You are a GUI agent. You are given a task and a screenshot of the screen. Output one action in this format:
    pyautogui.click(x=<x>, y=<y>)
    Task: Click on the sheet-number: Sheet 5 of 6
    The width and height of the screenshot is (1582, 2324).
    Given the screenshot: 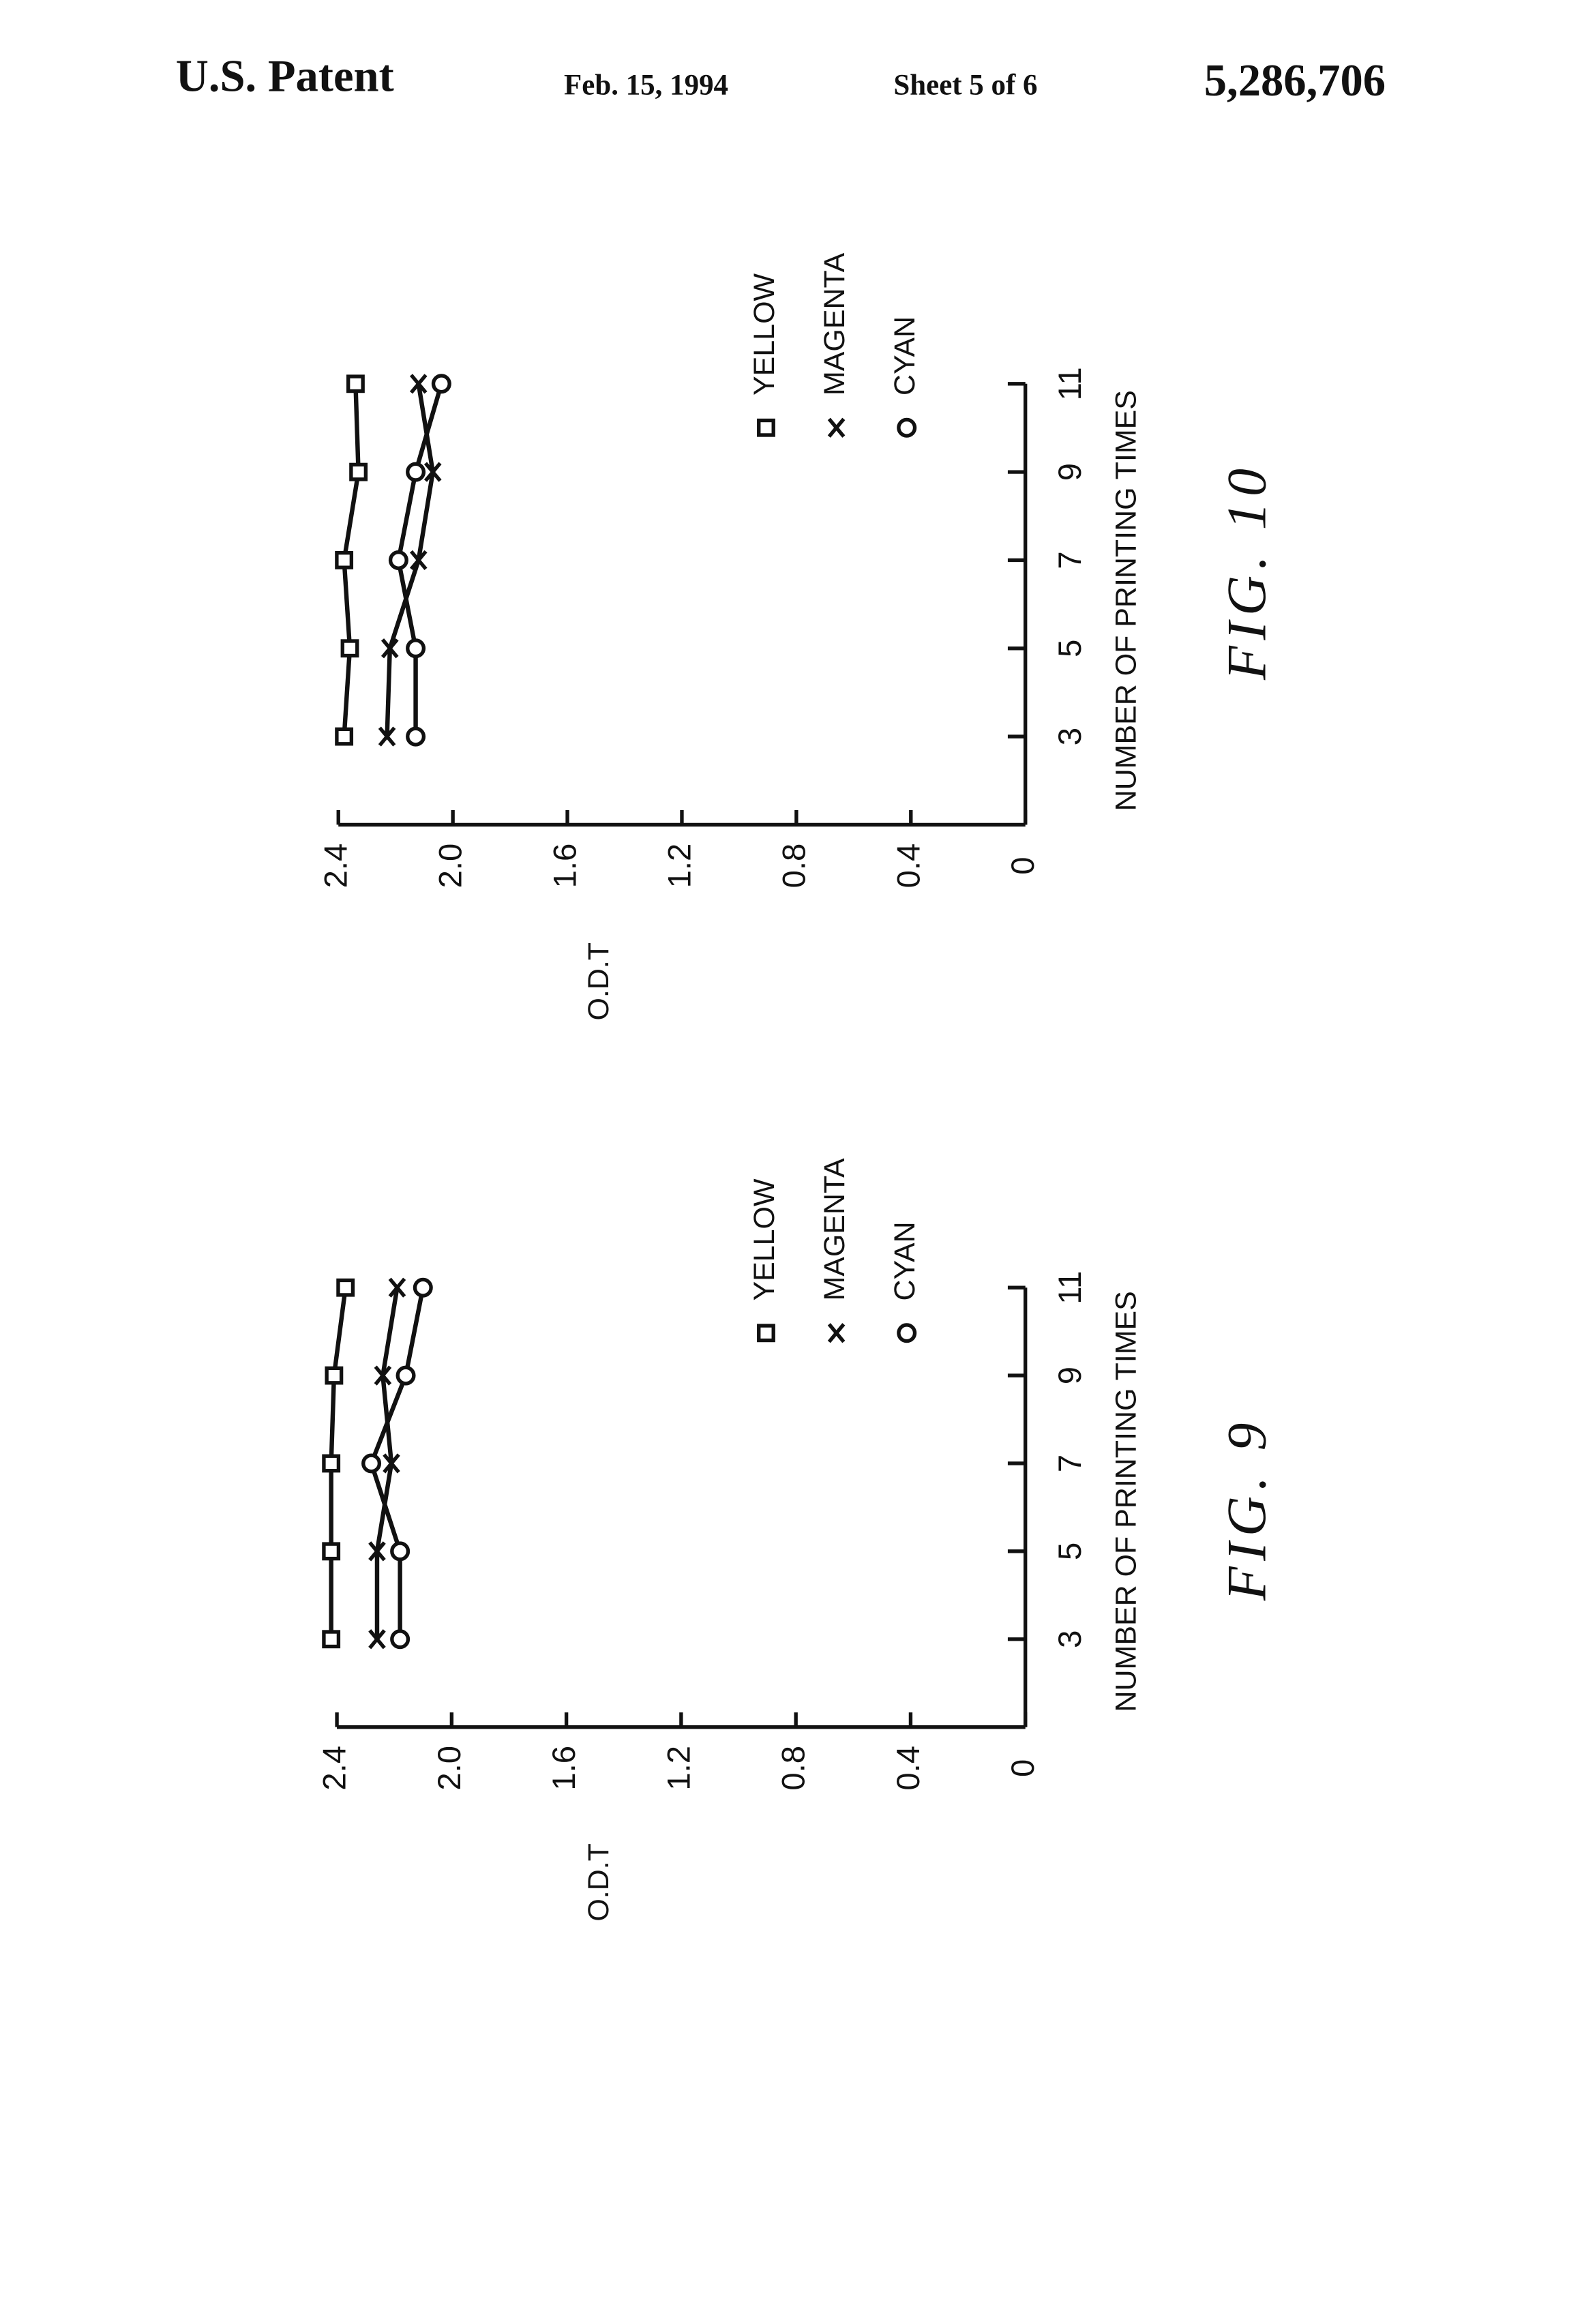 What is the action you would take?
    pyautogui.click(x=965, y=86)
    